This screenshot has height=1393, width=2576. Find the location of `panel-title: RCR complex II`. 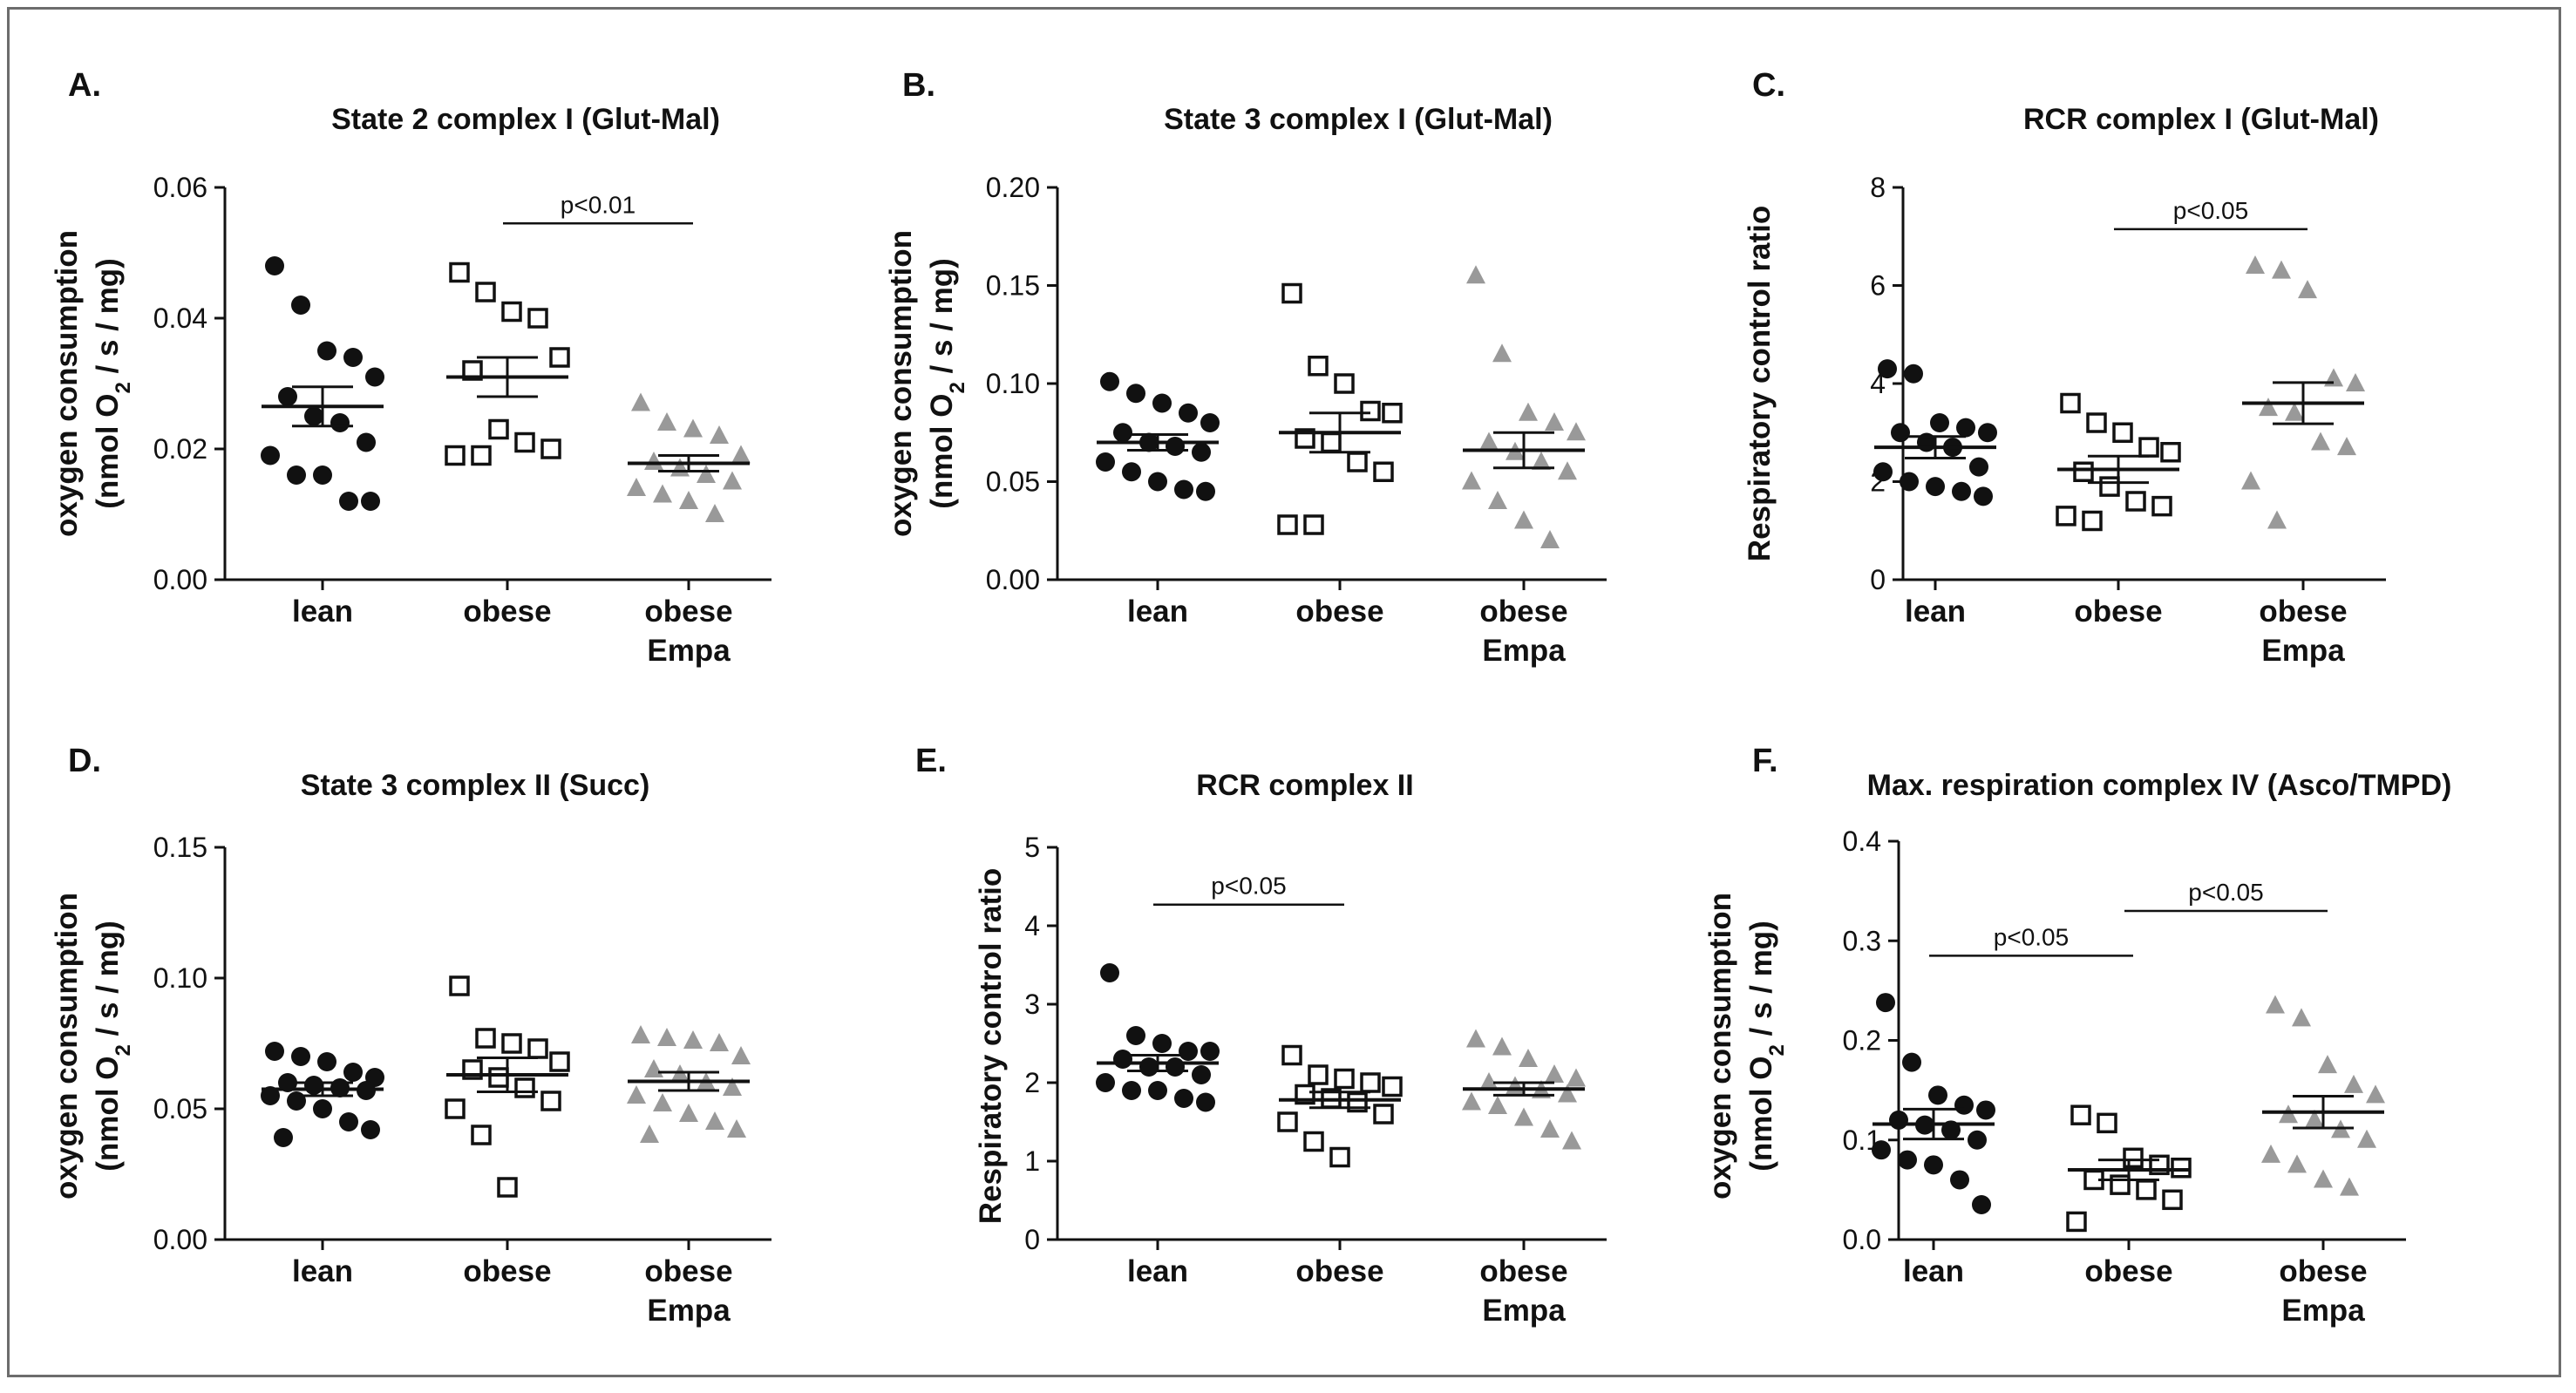

panel-title: RCR complex II is located at coordinates (1304, 785).